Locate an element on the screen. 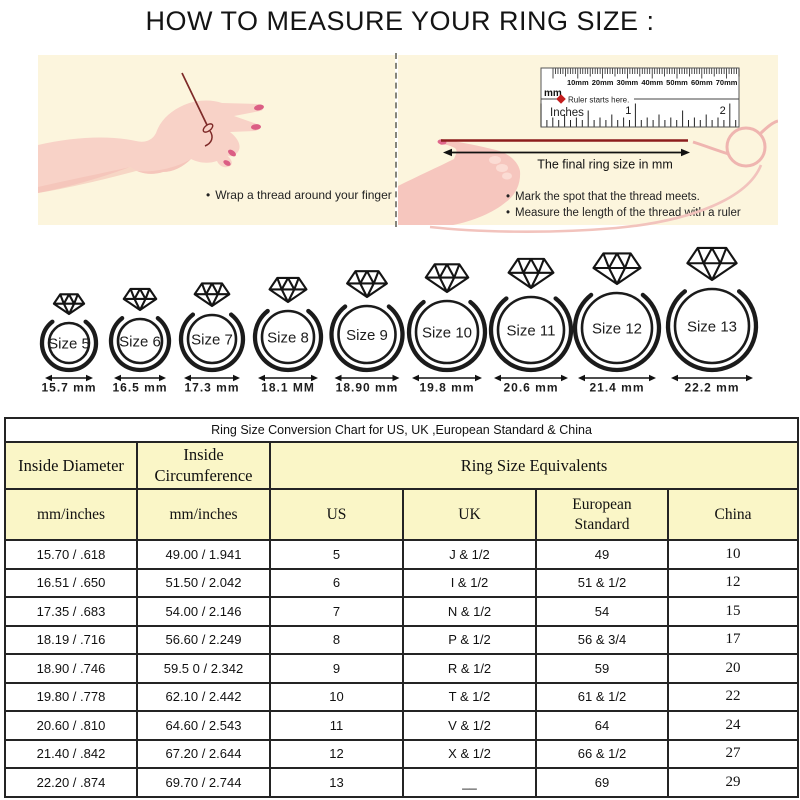 This screenshot has width=800, height=800. table-cell: 19.80 / .778 is located at coordinates (71, 696).